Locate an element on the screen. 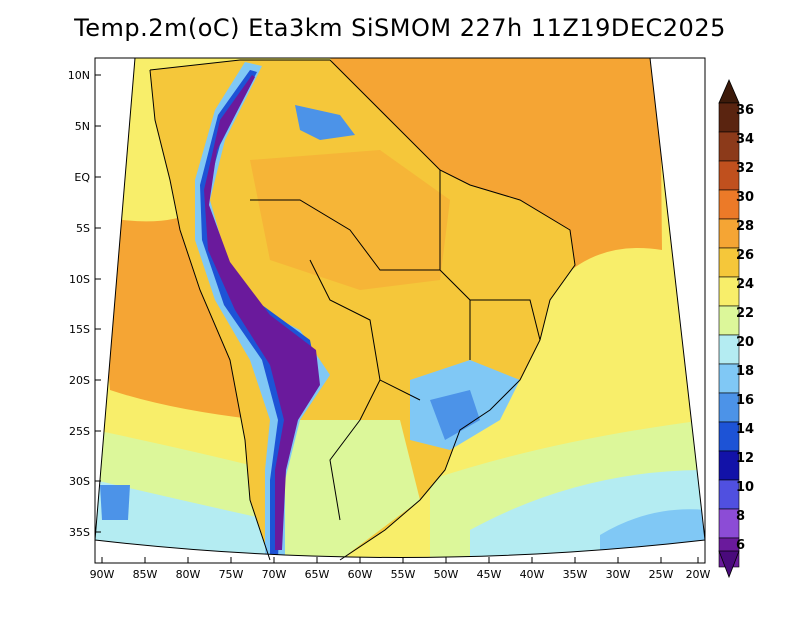 The height and width of the screenshot is (618, 800). lon-label-70w: 70W is located at coordinates (274, 574).